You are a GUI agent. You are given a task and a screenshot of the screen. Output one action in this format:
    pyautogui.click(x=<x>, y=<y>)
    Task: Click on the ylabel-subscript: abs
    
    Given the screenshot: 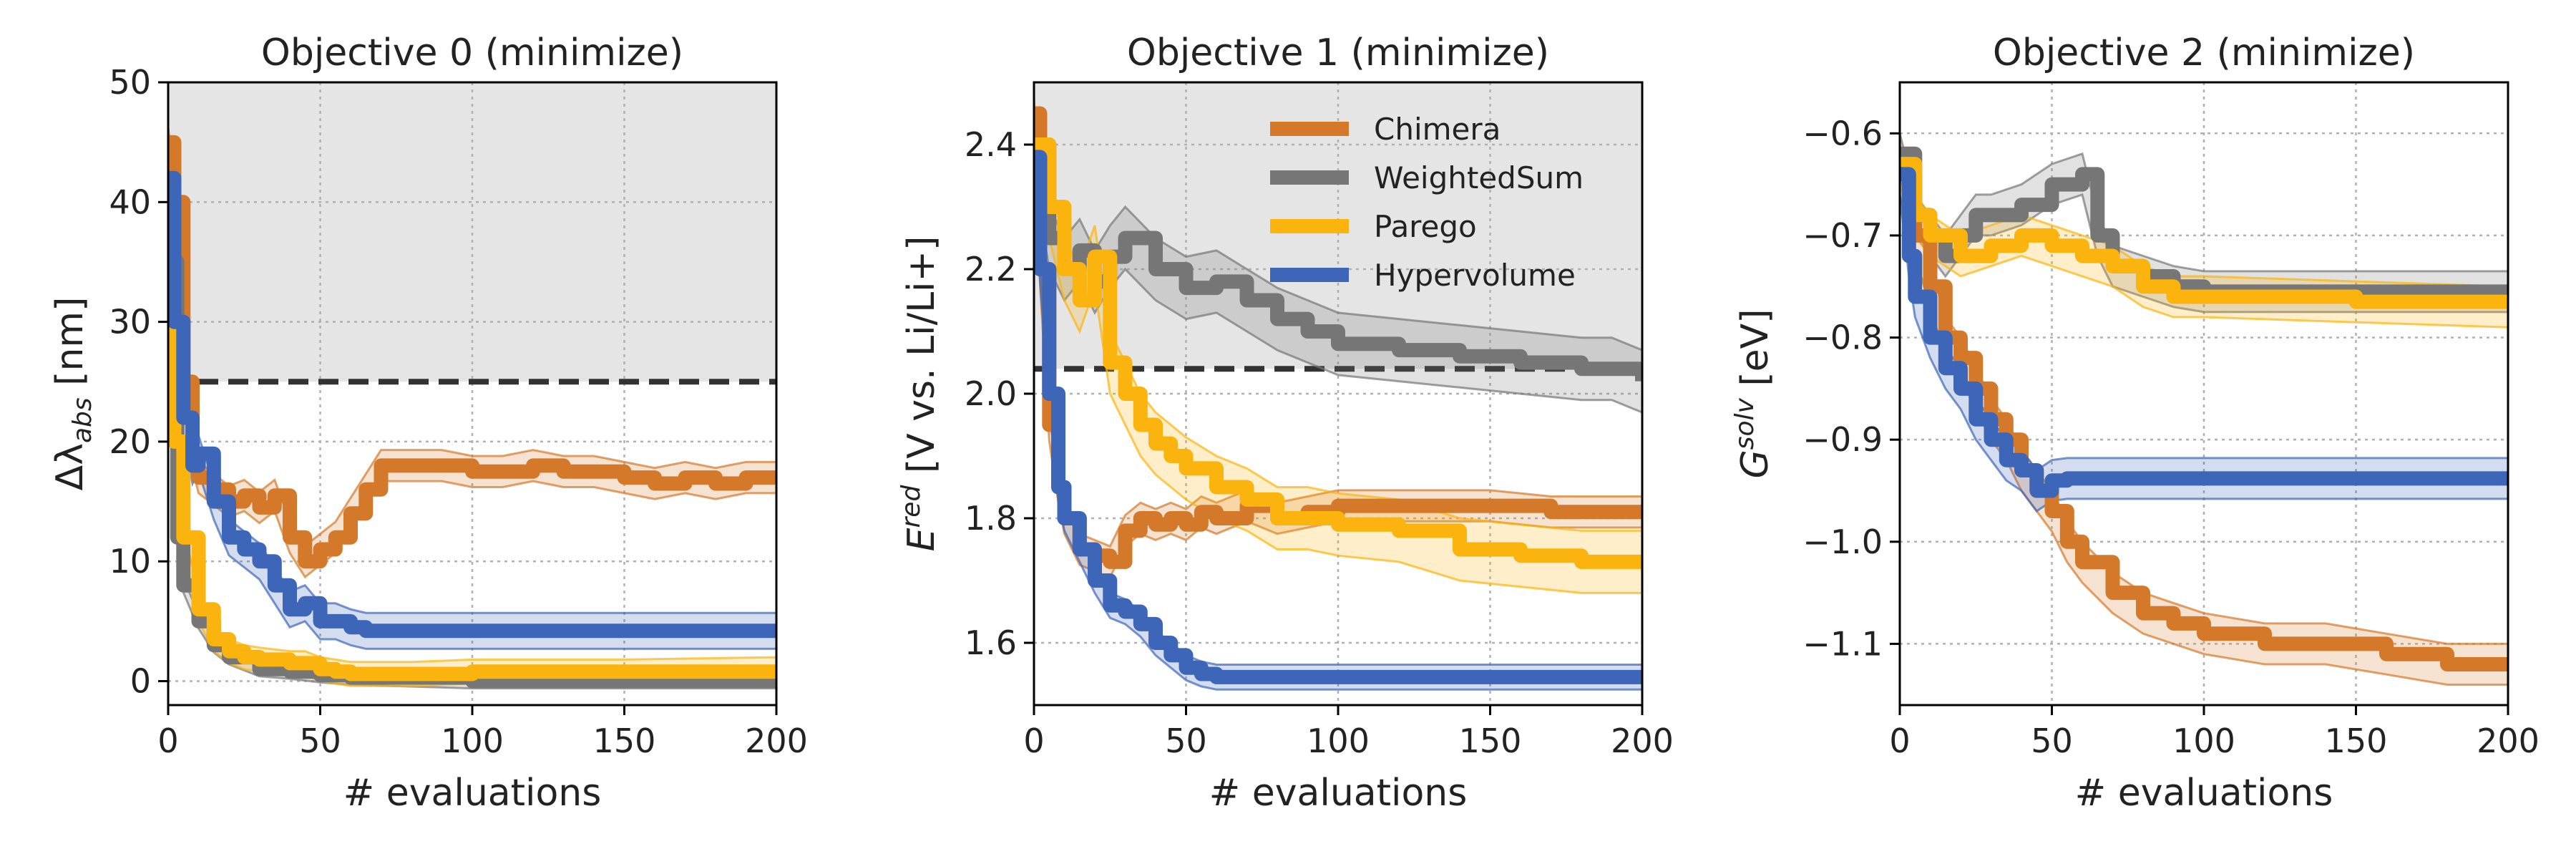 What is the action you would take?
    pyautogui.click(x=82, y=420)
    